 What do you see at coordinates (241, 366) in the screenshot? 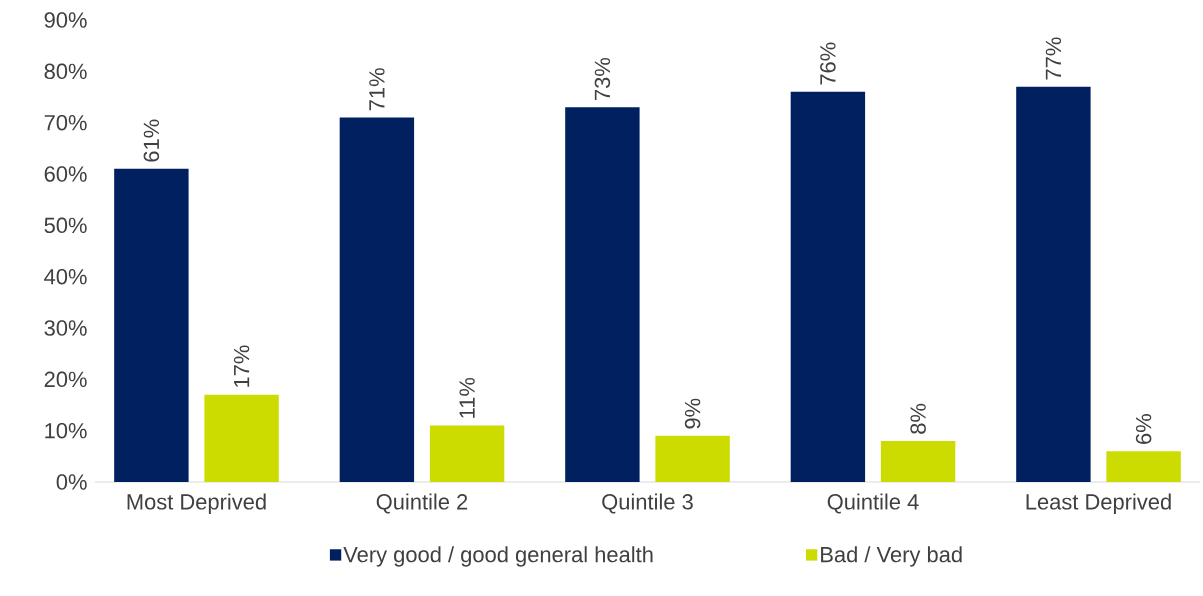
I see `data-label: 17%` at bounding box center [241, 366].